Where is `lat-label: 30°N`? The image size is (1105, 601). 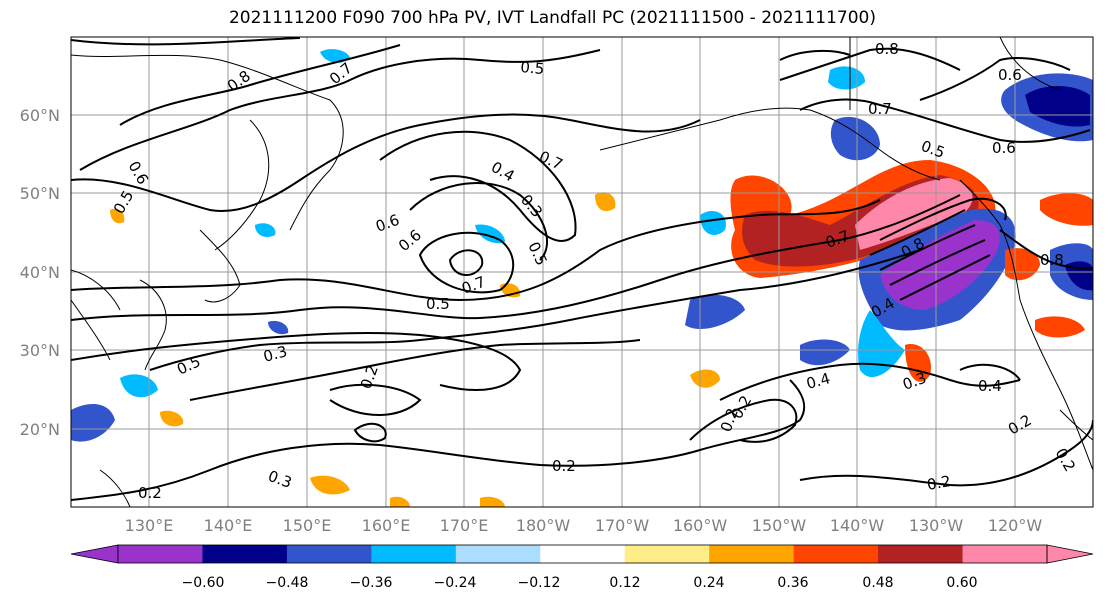
lat-label: 30°N is located at coordinates (40, 350).